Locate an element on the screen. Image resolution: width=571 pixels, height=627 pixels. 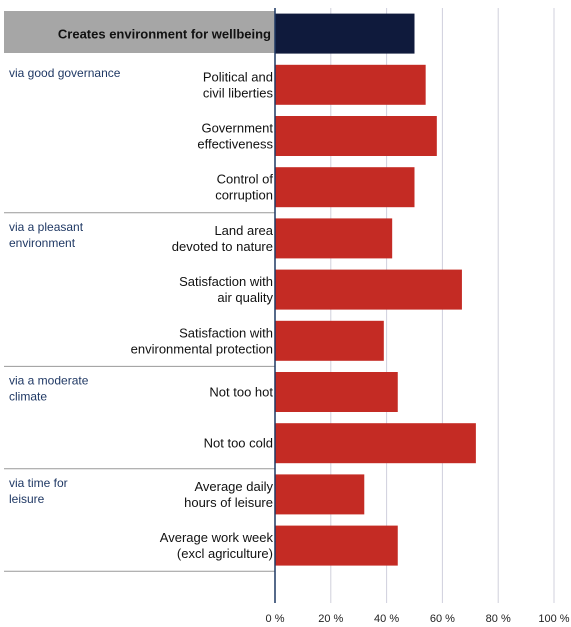
group-label-0: via good governance is located at coordinates (65, 73).